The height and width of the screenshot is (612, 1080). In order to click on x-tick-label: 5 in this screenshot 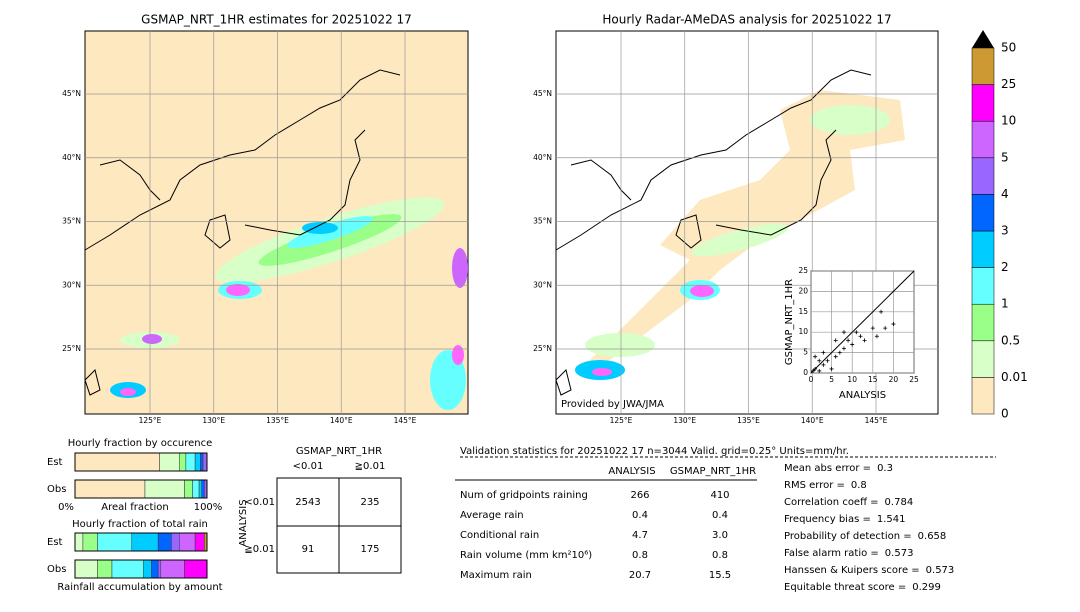, I will do `click(831, 379)`.